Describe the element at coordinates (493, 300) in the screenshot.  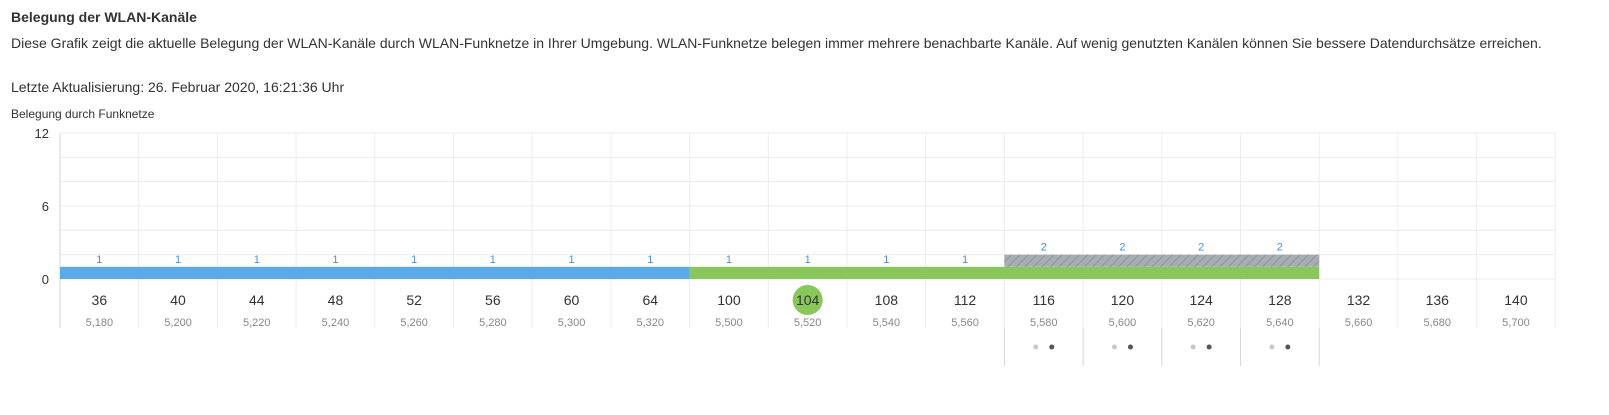
I see `channel-label: 56` at that location.